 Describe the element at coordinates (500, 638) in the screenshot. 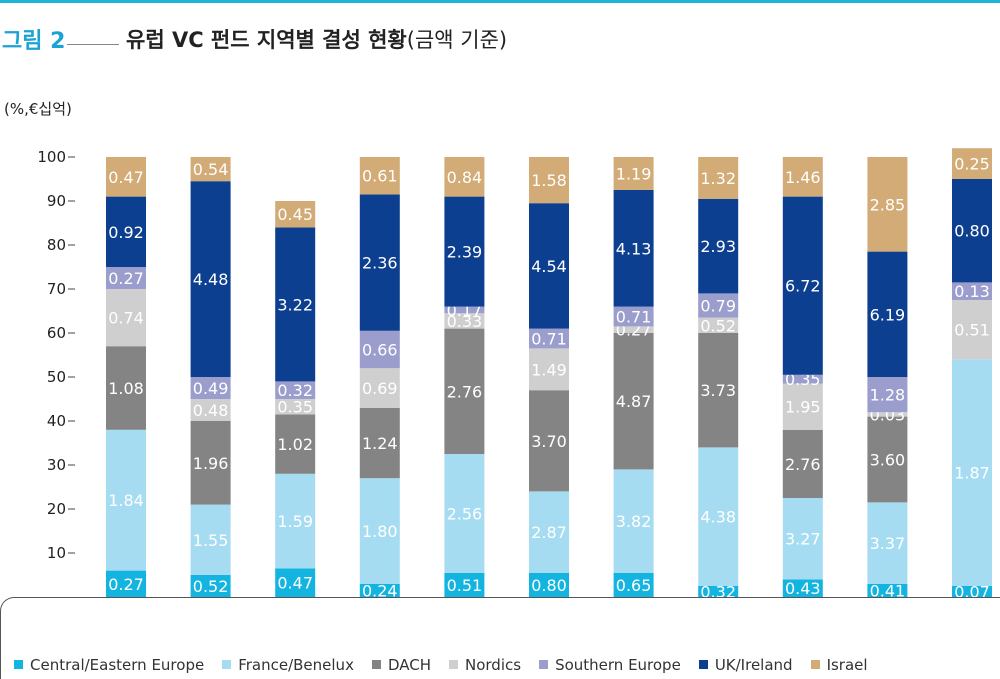

I see `legend-frame` at that location.